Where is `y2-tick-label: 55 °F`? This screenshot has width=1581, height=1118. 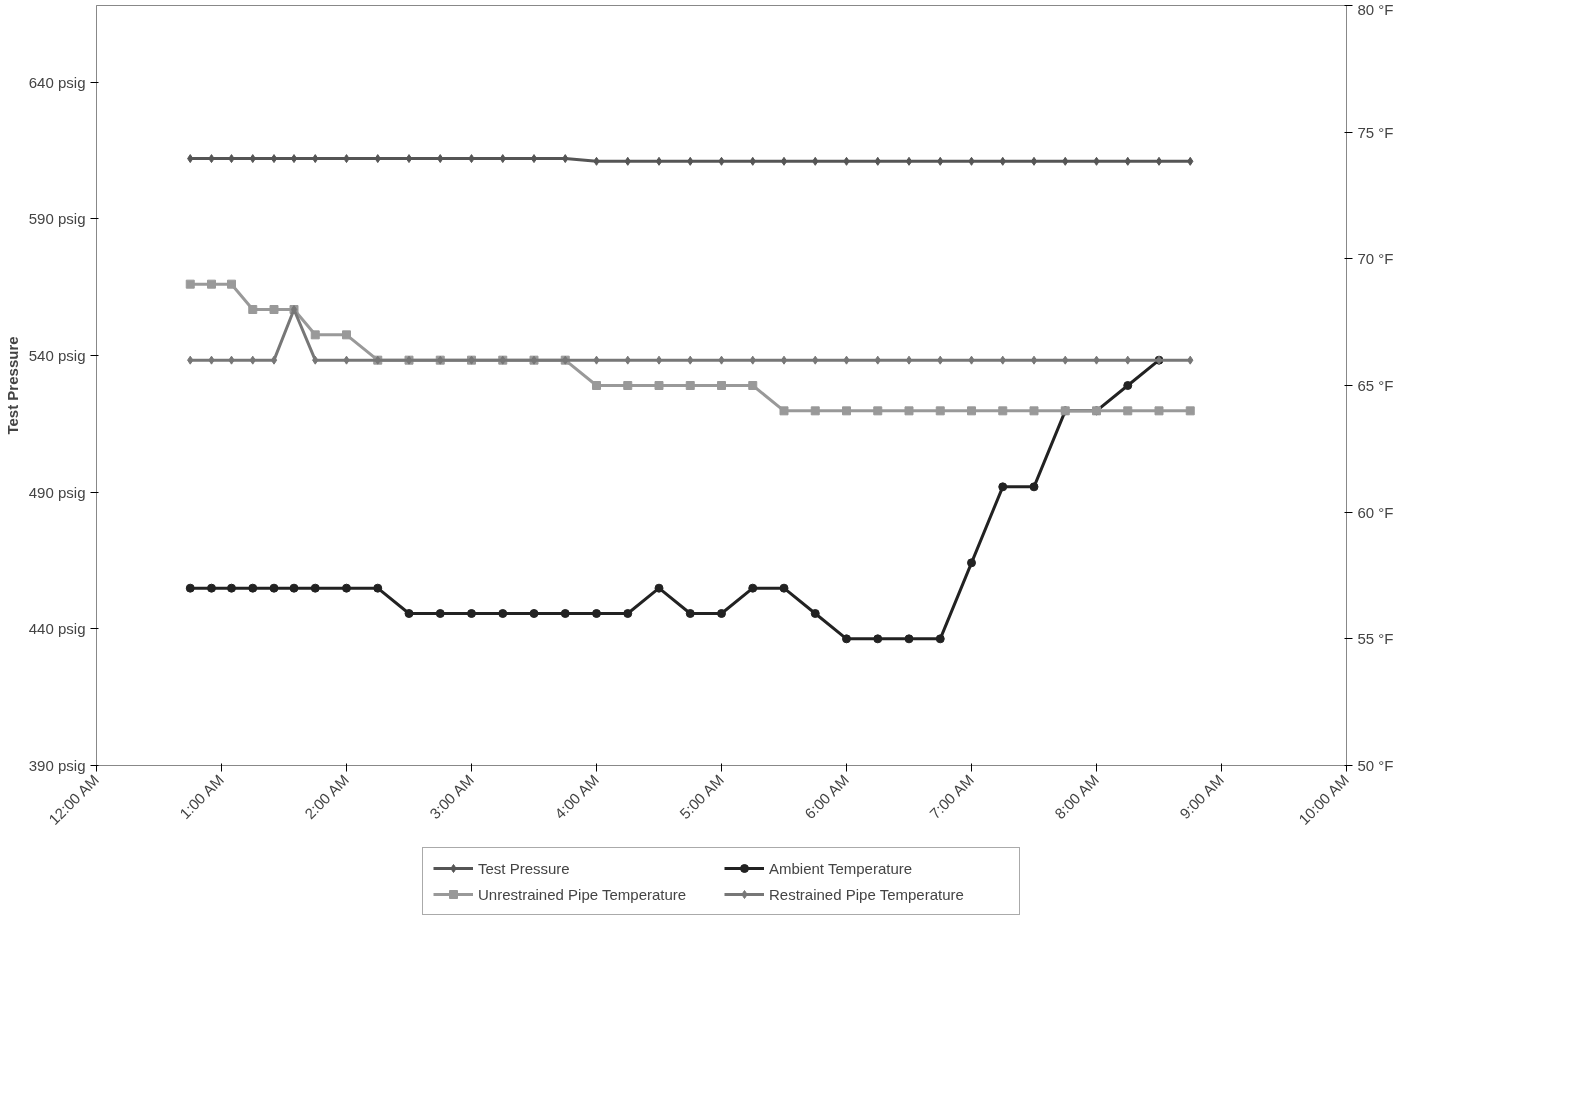
y2-tick-label: 55 °F is located at coordinates (1375, 639).